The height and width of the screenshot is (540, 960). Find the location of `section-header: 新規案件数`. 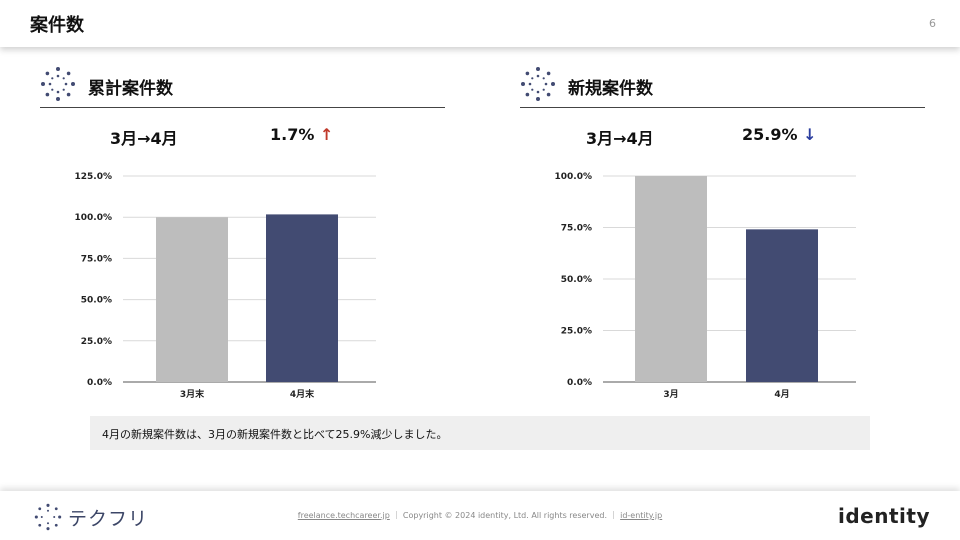

section-header: 新規案件数 is located at coordinates (722, 86).